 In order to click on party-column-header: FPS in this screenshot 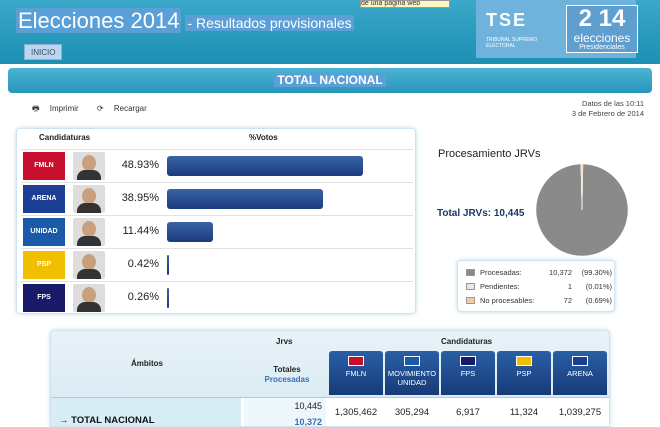, I will do `click(468, 373)`.